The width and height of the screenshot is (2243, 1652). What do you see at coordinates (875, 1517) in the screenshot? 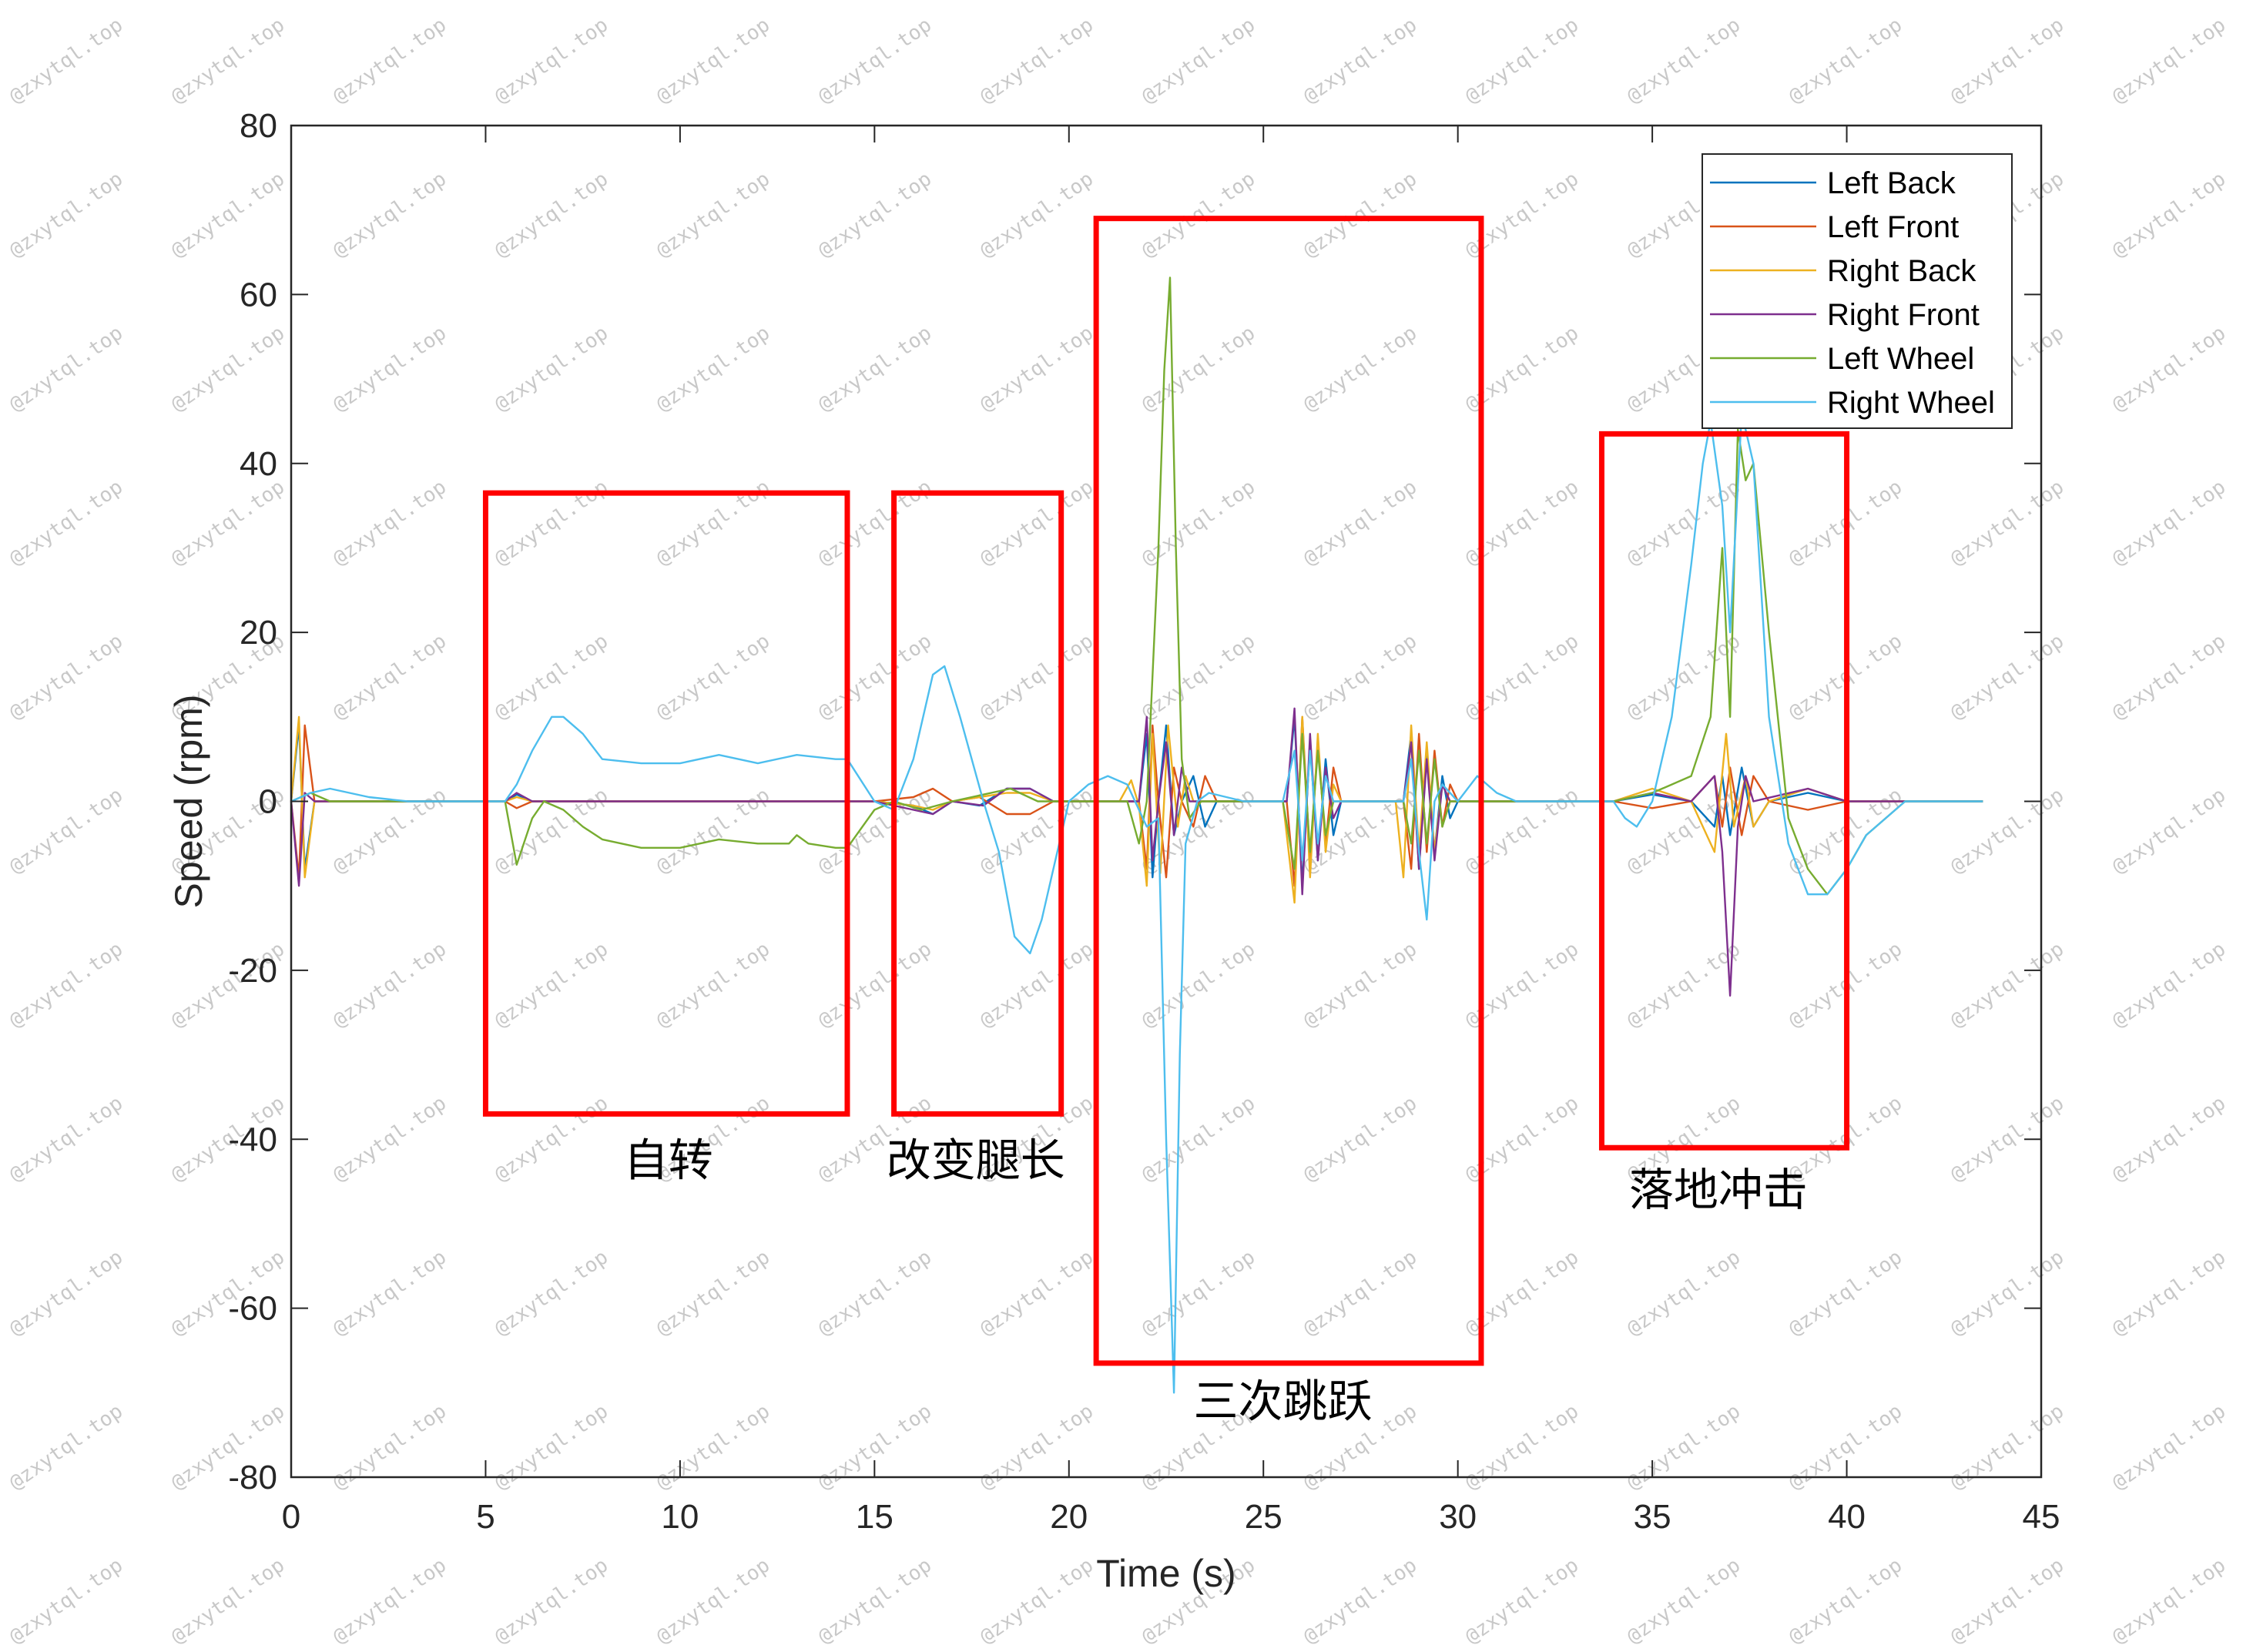
I see `x-tick-label: 15` at bounding box center [875, 1517].